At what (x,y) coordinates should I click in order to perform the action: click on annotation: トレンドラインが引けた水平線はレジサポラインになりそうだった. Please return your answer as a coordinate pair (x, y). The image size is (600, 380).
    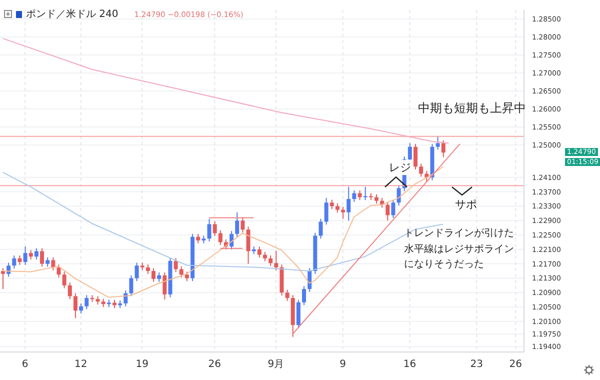
    Looking at the image, I should click on (459, 249).